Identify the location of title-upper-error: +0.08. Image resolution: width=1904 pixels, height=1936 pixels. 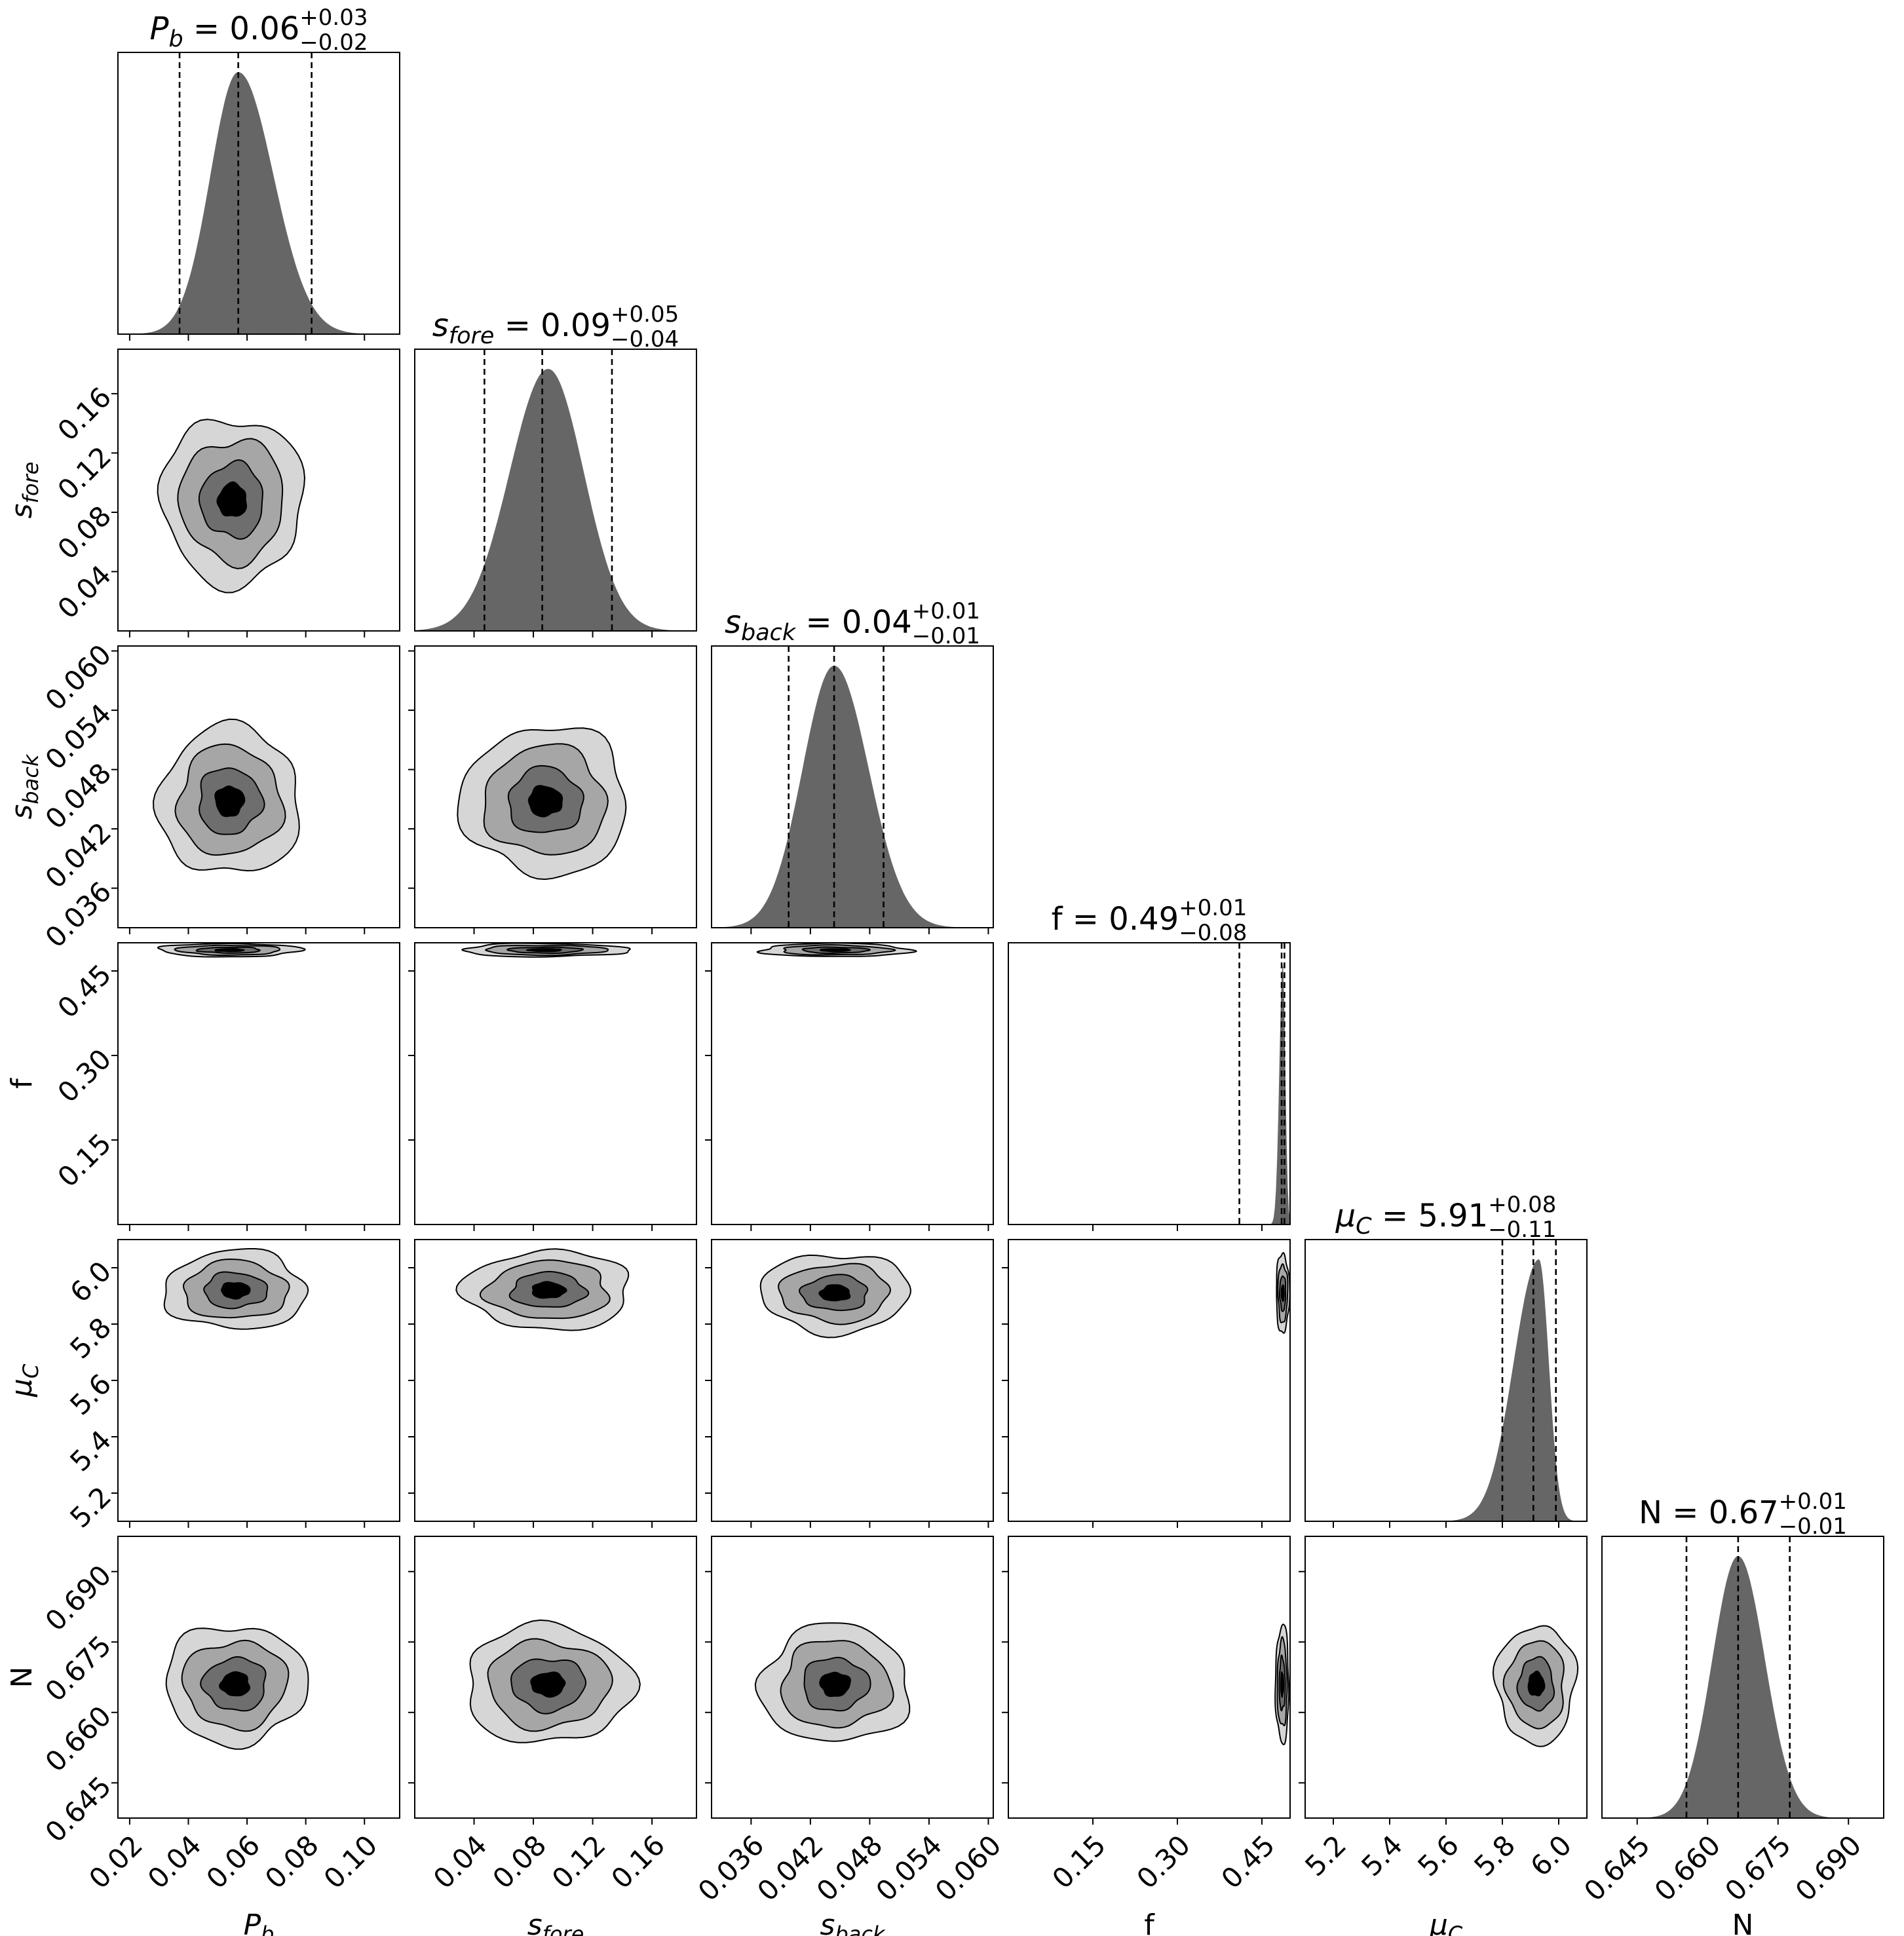
(1522, 1205).